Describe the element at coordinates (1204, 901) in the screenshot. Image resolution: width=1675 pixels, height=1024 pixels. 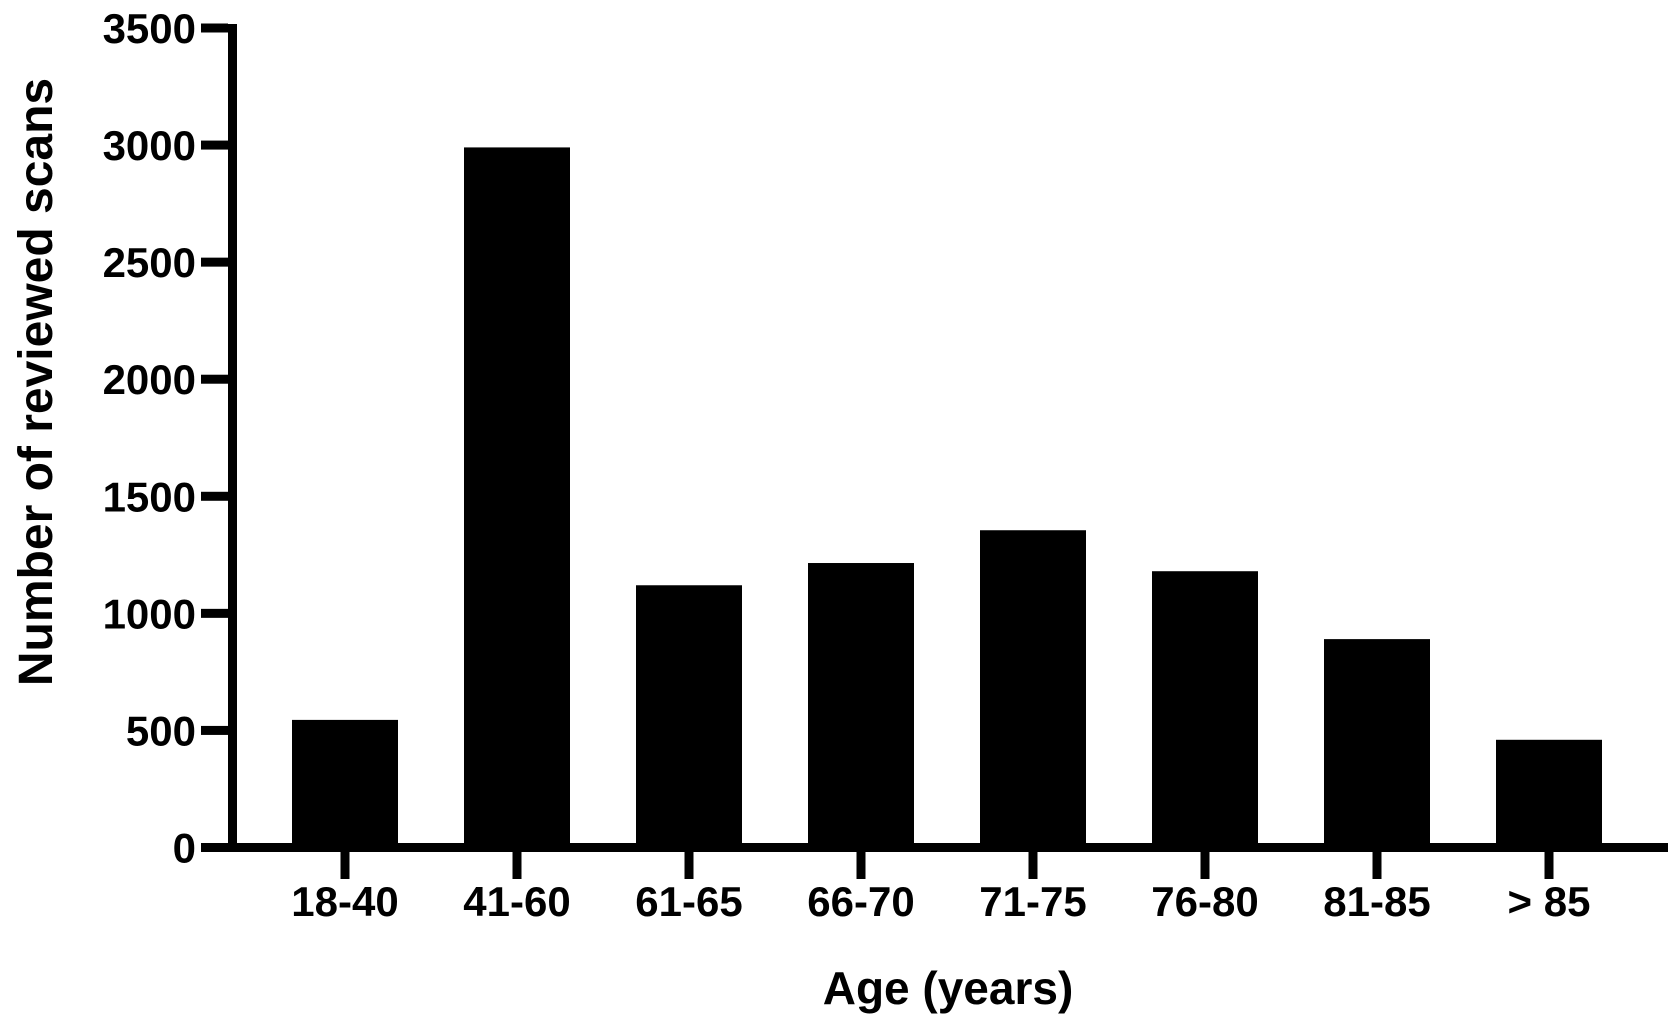
I see `x-tick-label: 76-80` at that location.